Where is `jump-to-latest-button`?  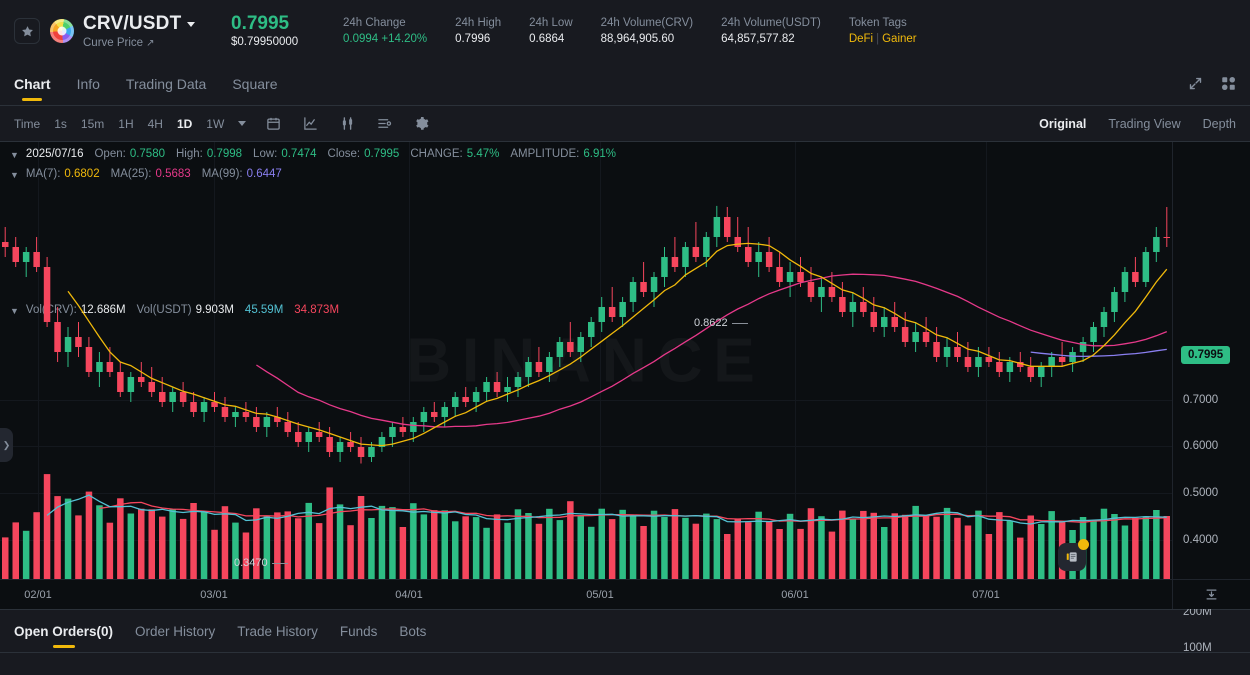
jump-to-latest-button is located at coordinates (1211, 594).